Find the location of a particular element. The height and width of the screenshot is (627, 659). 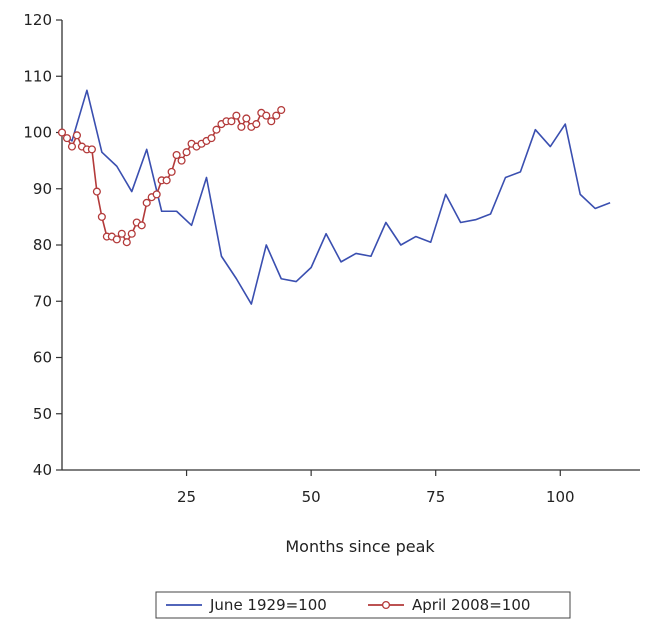

y-tick-label: 40 is located at coordinates (42, 470).